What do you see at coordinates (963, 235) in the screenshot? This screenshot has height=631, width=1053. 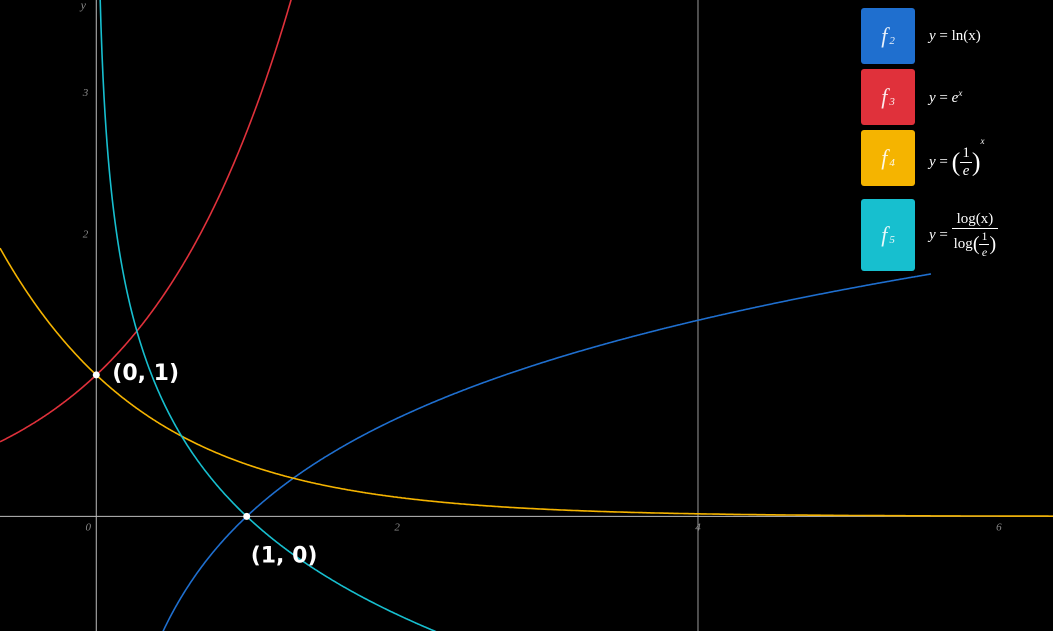 I see `f5-equation: y = log(x) log(1 e)` at bounding box center [963, 235].